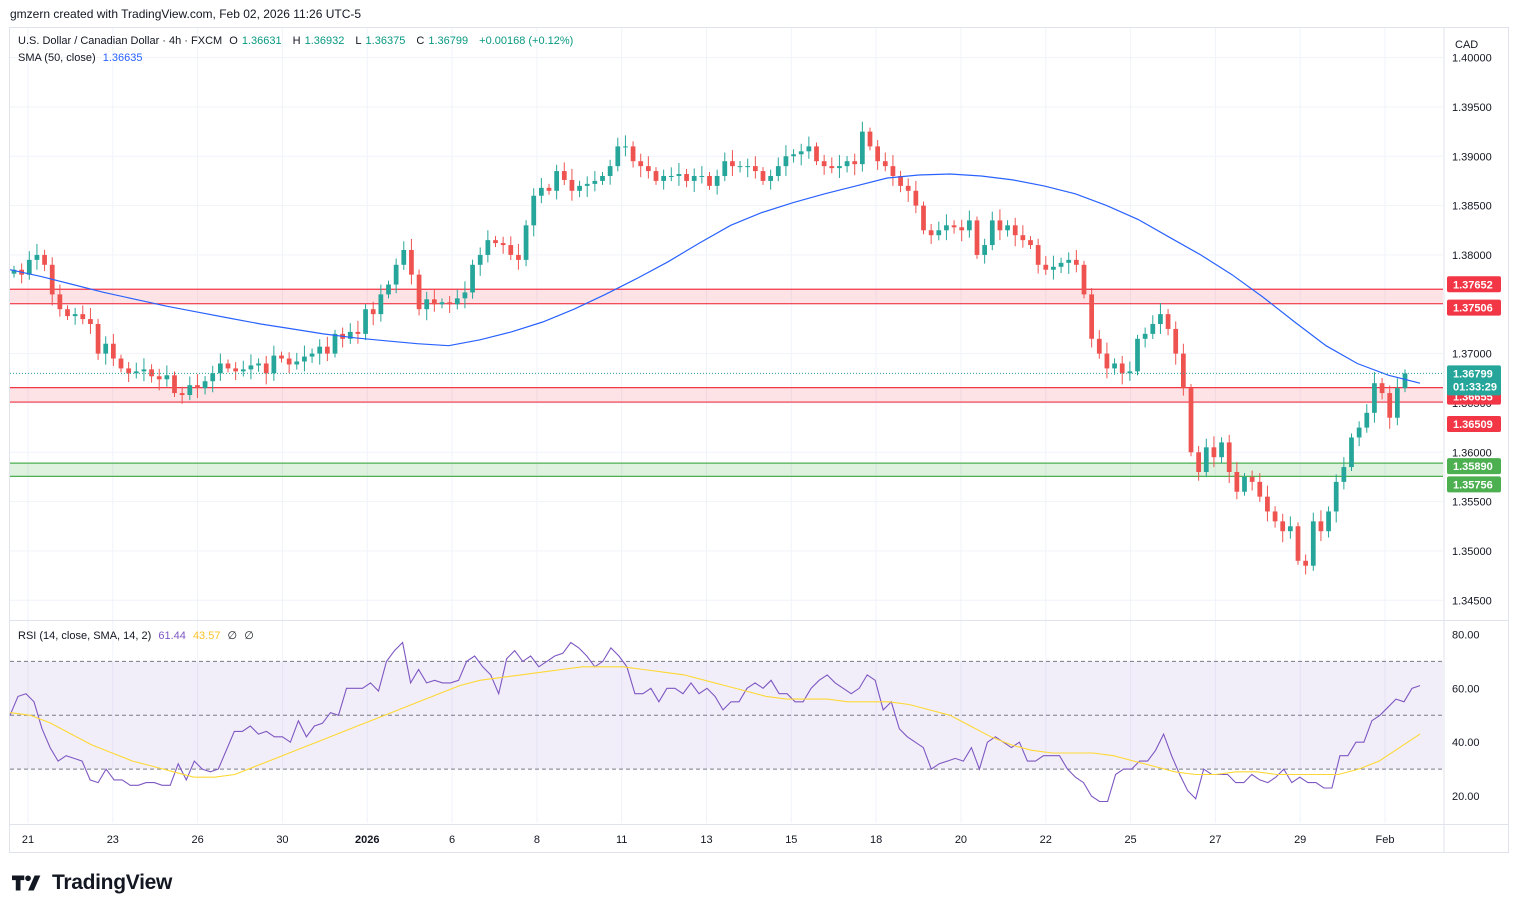  I want to click on zone-label: 1.35890, so click(1473, 467).